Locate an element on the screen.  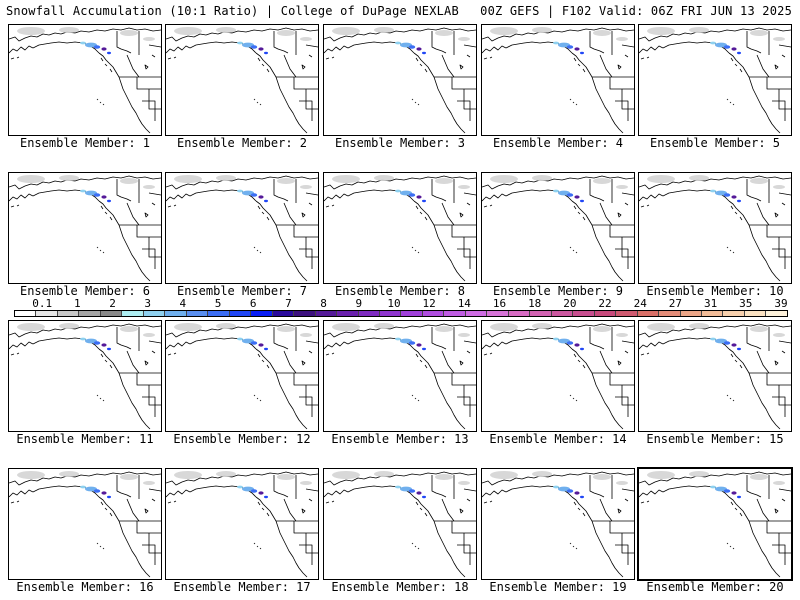
colorbar-tick: 8 is located at coordinates (323, 303).